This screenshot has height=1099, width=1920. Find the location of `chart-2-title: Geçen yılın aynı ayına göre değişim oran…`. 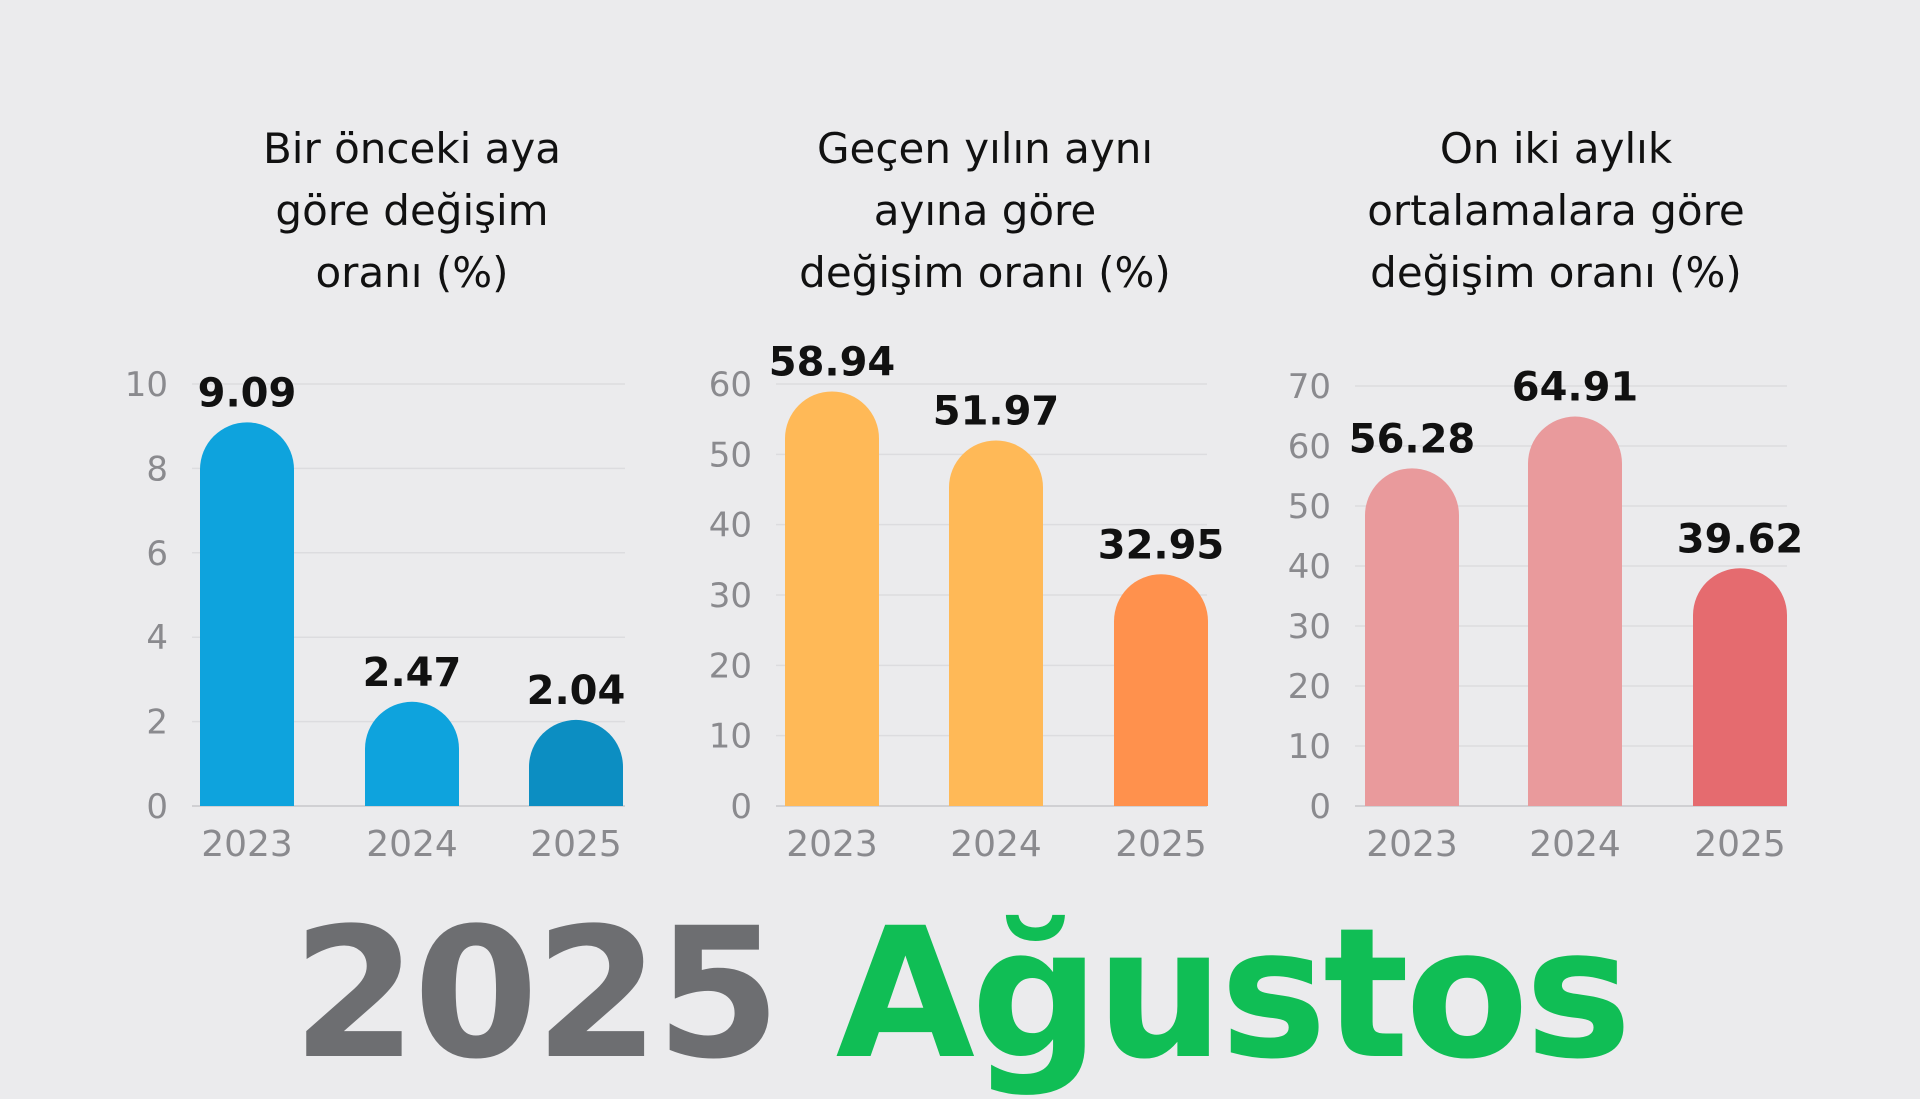

chart-2-title: Geçen yılın aynı ayına göre değişim oran… is located at coordinates (985, 210).